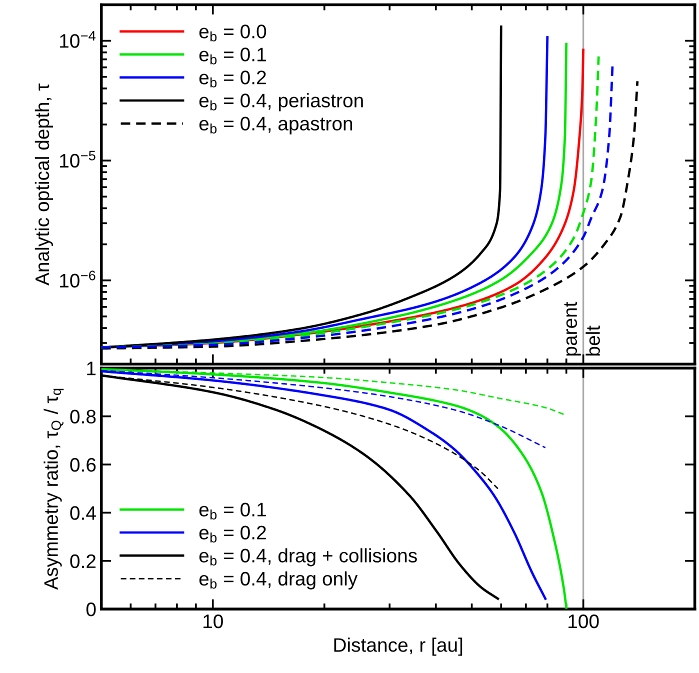 This screenshot has width=699, height=673. Describe the element at coordinates (83, 561) in the screenshot. I see `y-tick-label: 0.2` at that location.